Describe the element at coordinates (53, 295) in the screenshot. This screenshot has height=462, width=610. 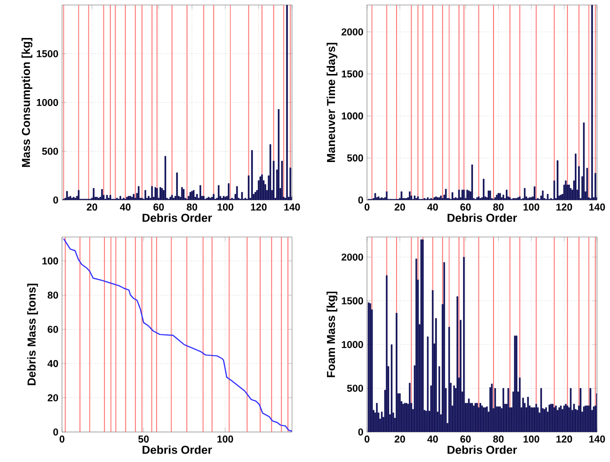
I see `y-tick-label: 80` at that location.